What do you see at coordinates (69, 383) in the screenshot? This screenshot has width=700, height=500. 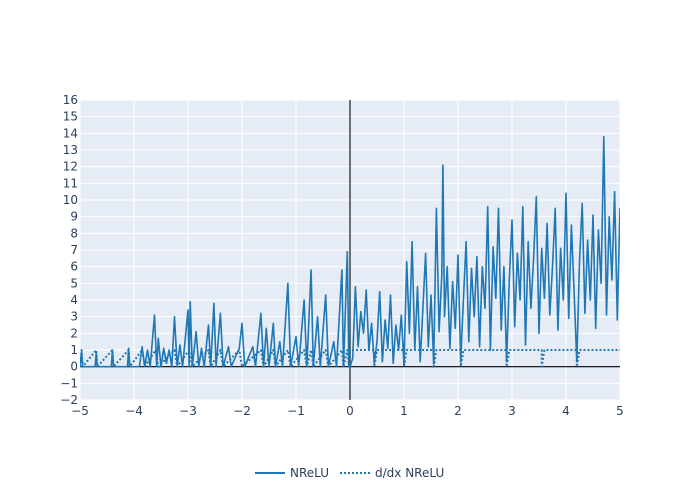 I see `y-tick-label: −1` at bounding box center [69, 383].